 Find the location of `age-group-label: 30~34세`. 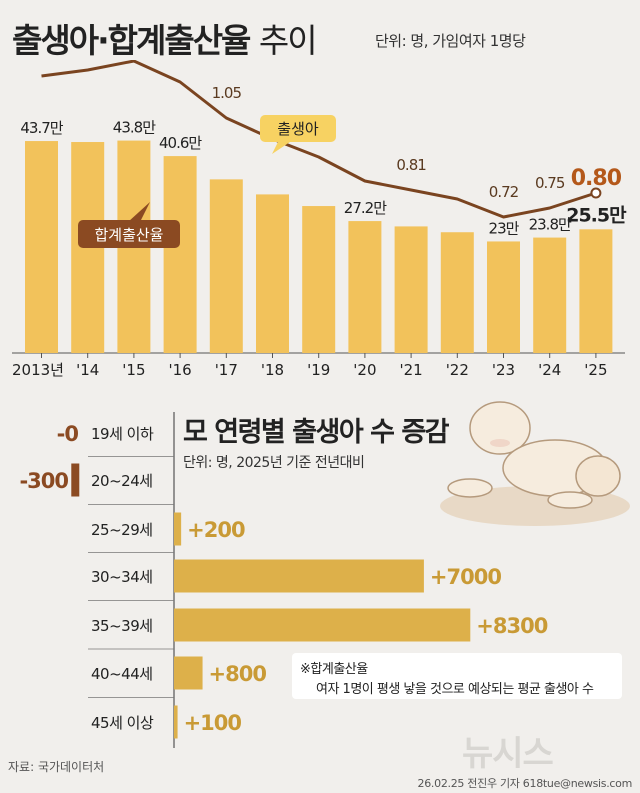

age-group-label: 30~34세 is located at coordinates (122, 577).